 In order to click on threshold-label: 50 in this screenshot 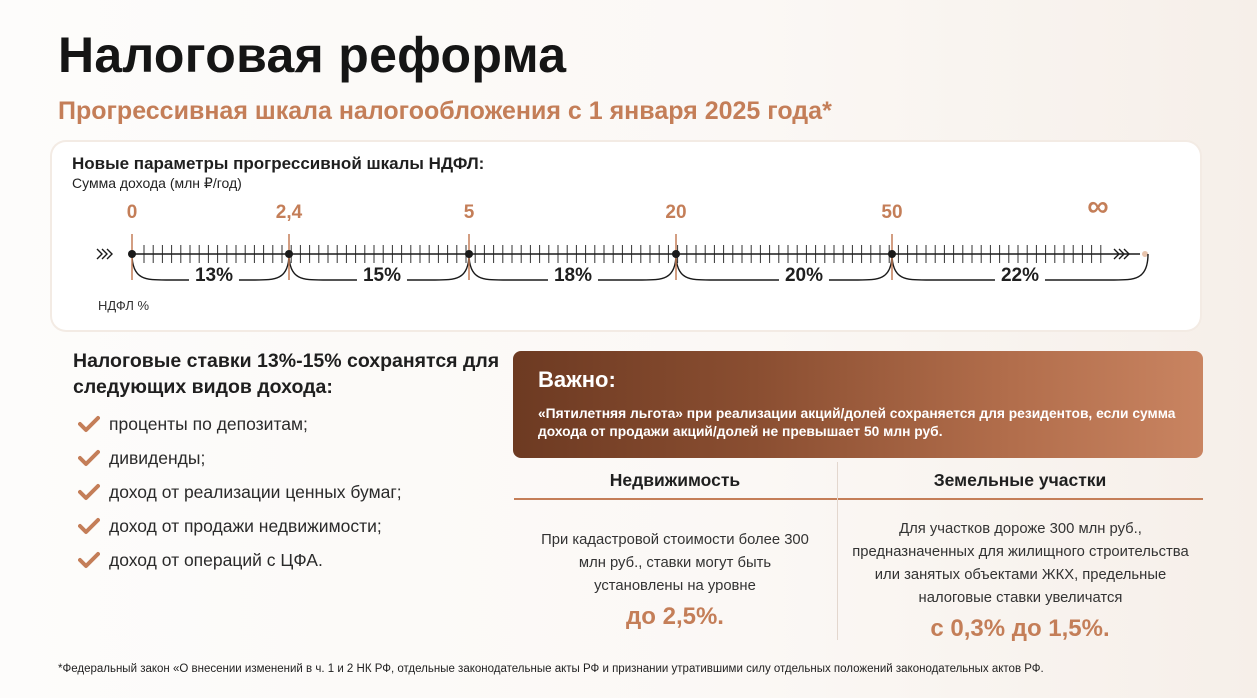, I will do `click(892, 212)`.